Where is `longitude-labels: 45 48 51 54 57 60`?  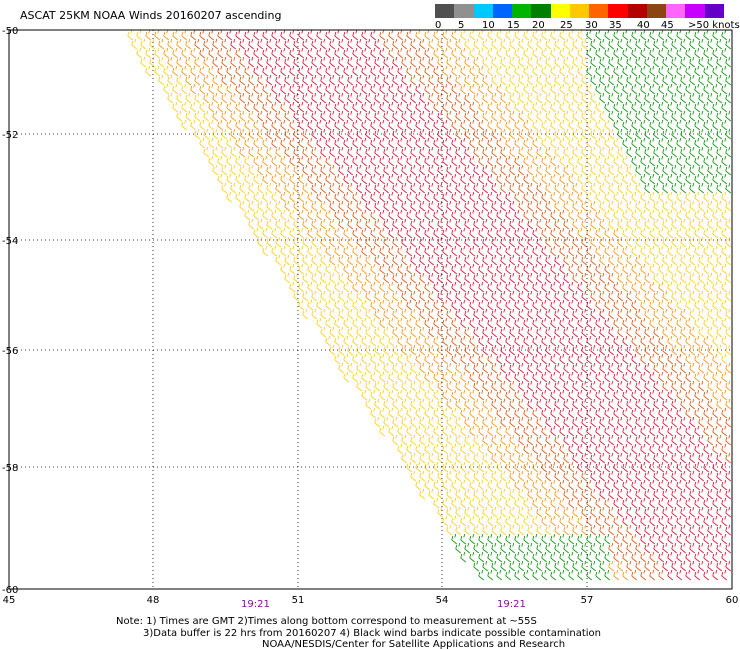
longitude-labels: 45 48 51 54 57 60 is located at coordinates (371, 600).